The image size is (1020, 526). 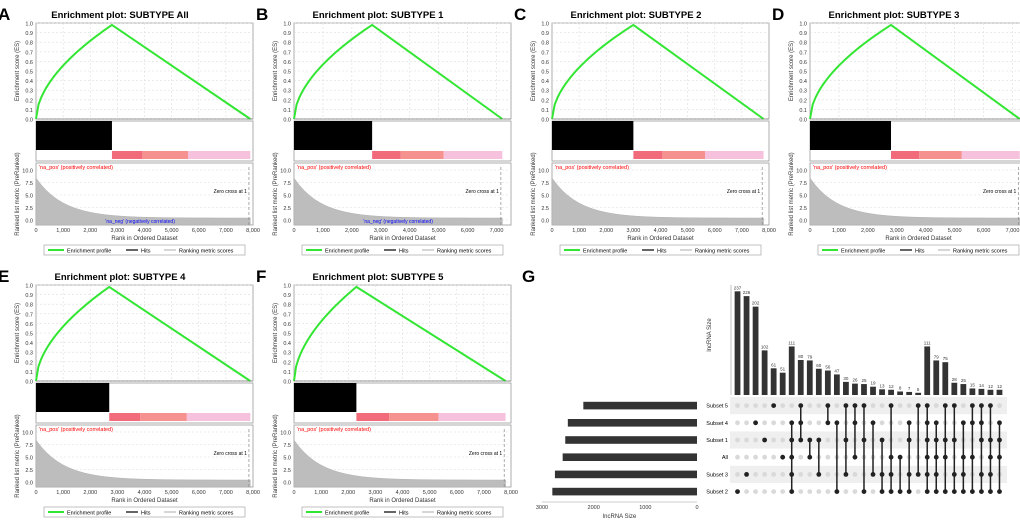 I want to click on intersection-bar-label: 12, so click(x=1000, y=386).